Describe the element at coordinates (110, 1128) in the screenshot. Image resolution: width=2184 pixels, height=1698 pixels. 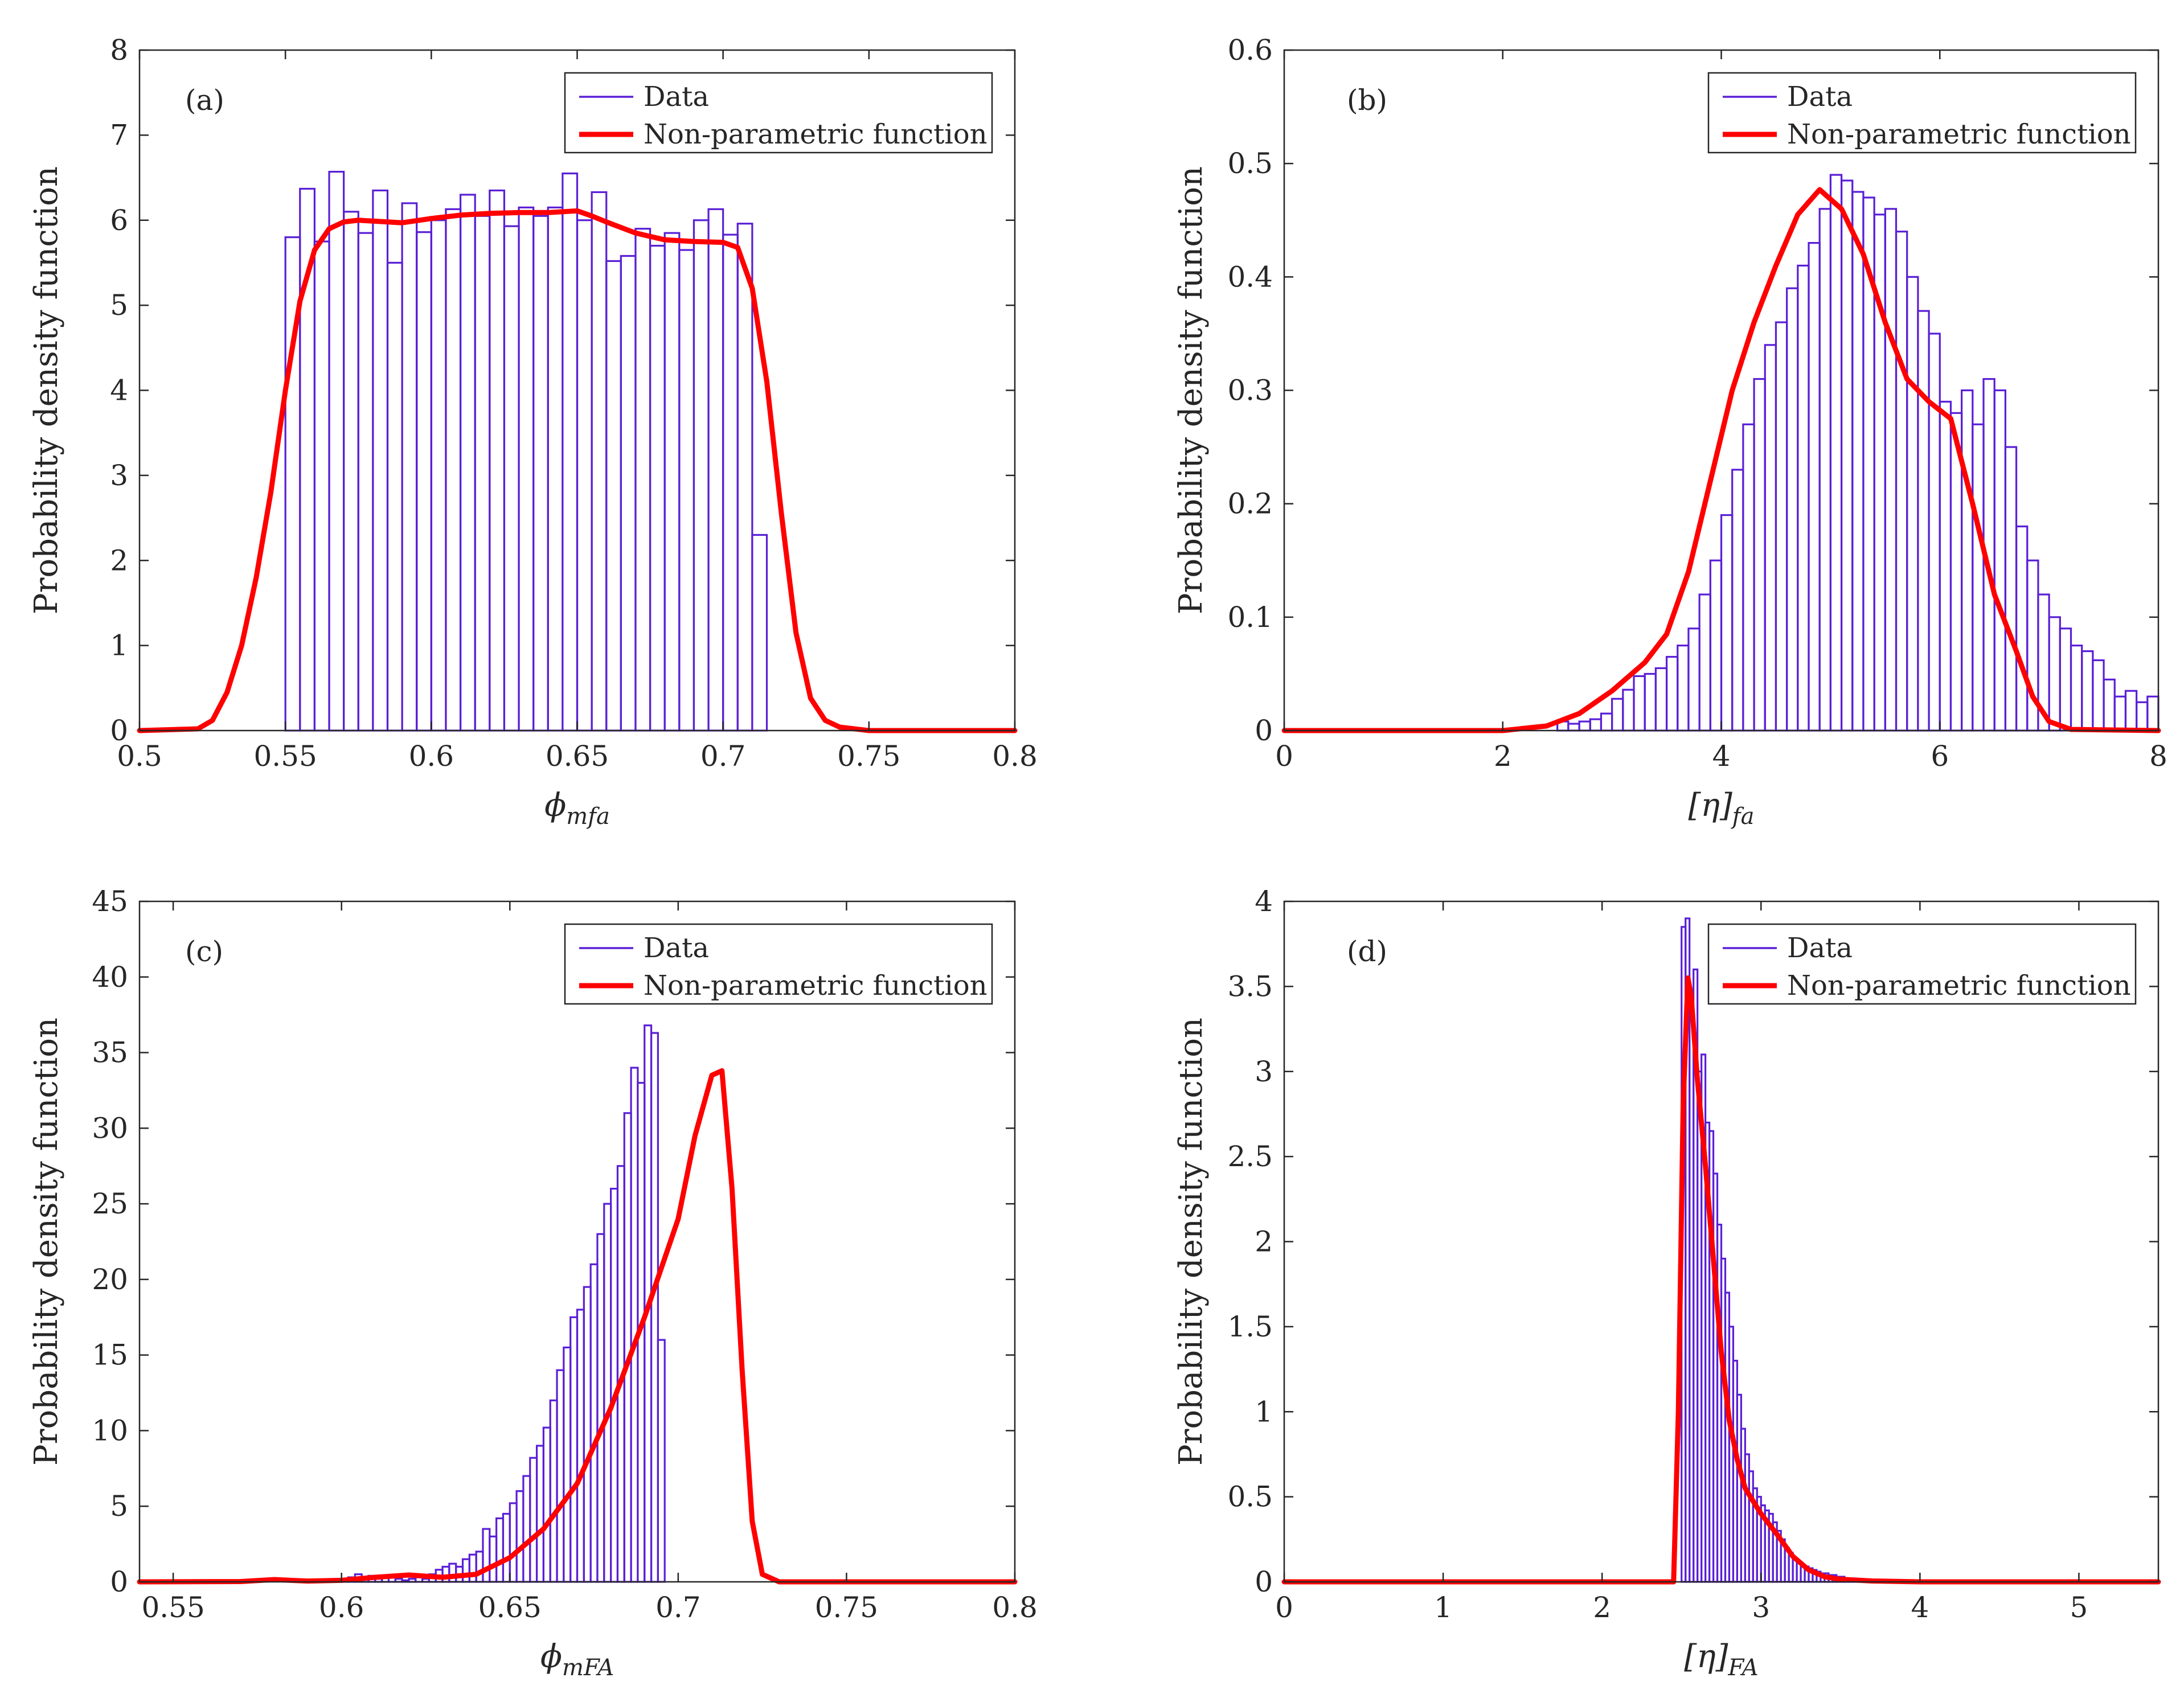
I see `y-tick-label: 30` at that location.